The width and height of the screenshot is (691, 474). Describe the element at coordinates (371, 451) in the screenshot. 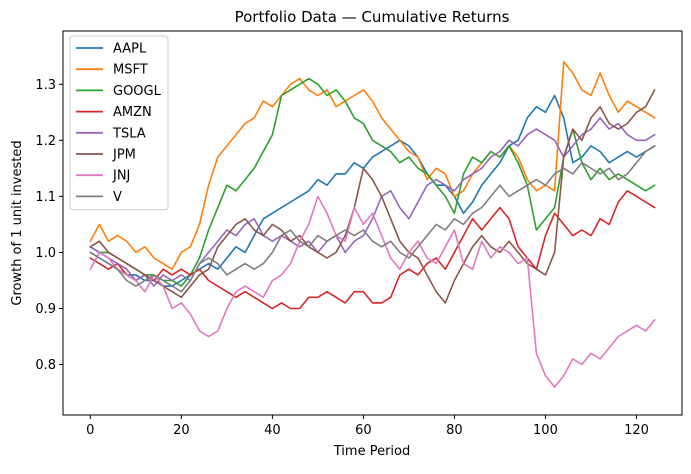

I see `x-axis-label: Time Period` at that location.